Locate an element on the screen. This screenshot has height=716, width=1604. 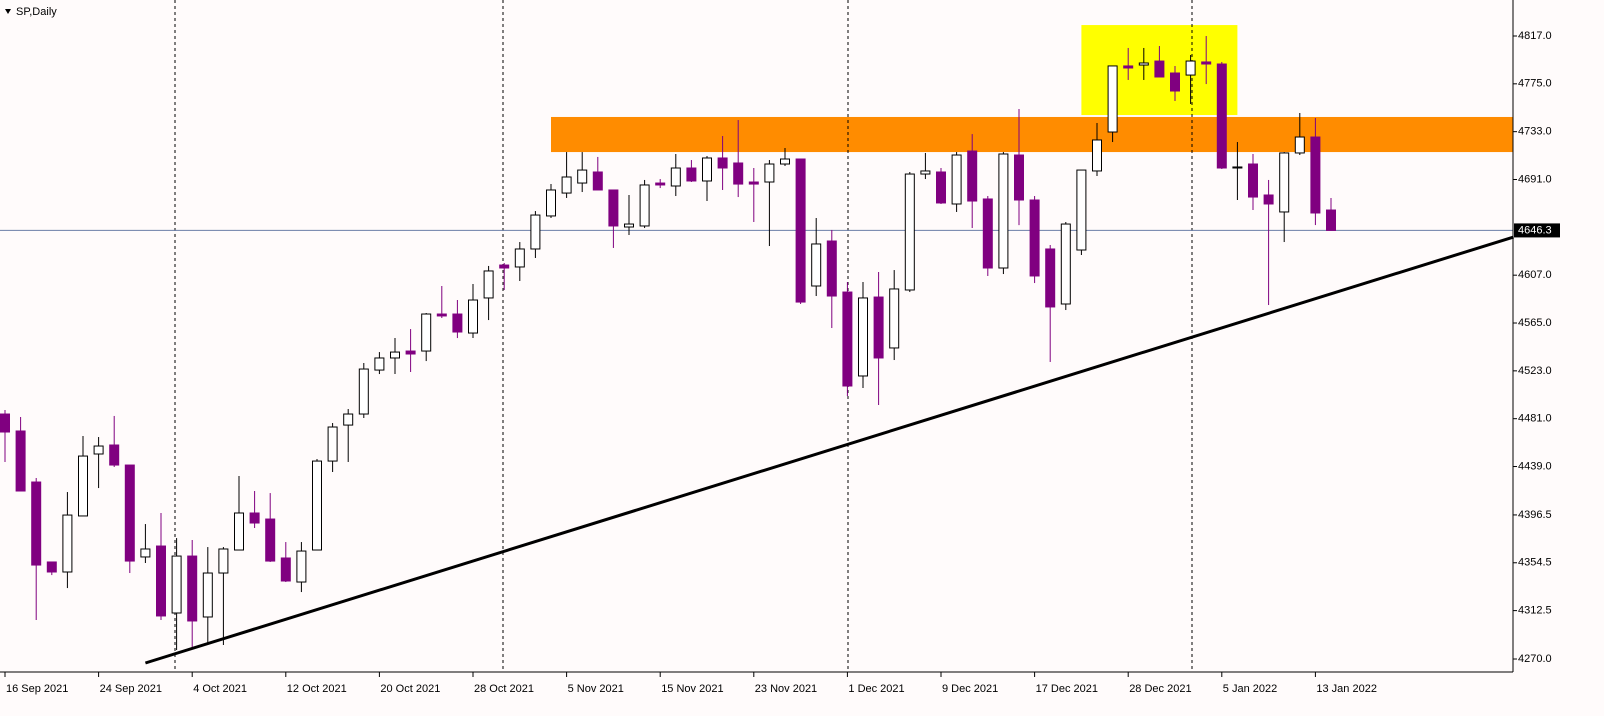
x-tick-label: 5 Nov 2021 is located at coordinates (596, 689).